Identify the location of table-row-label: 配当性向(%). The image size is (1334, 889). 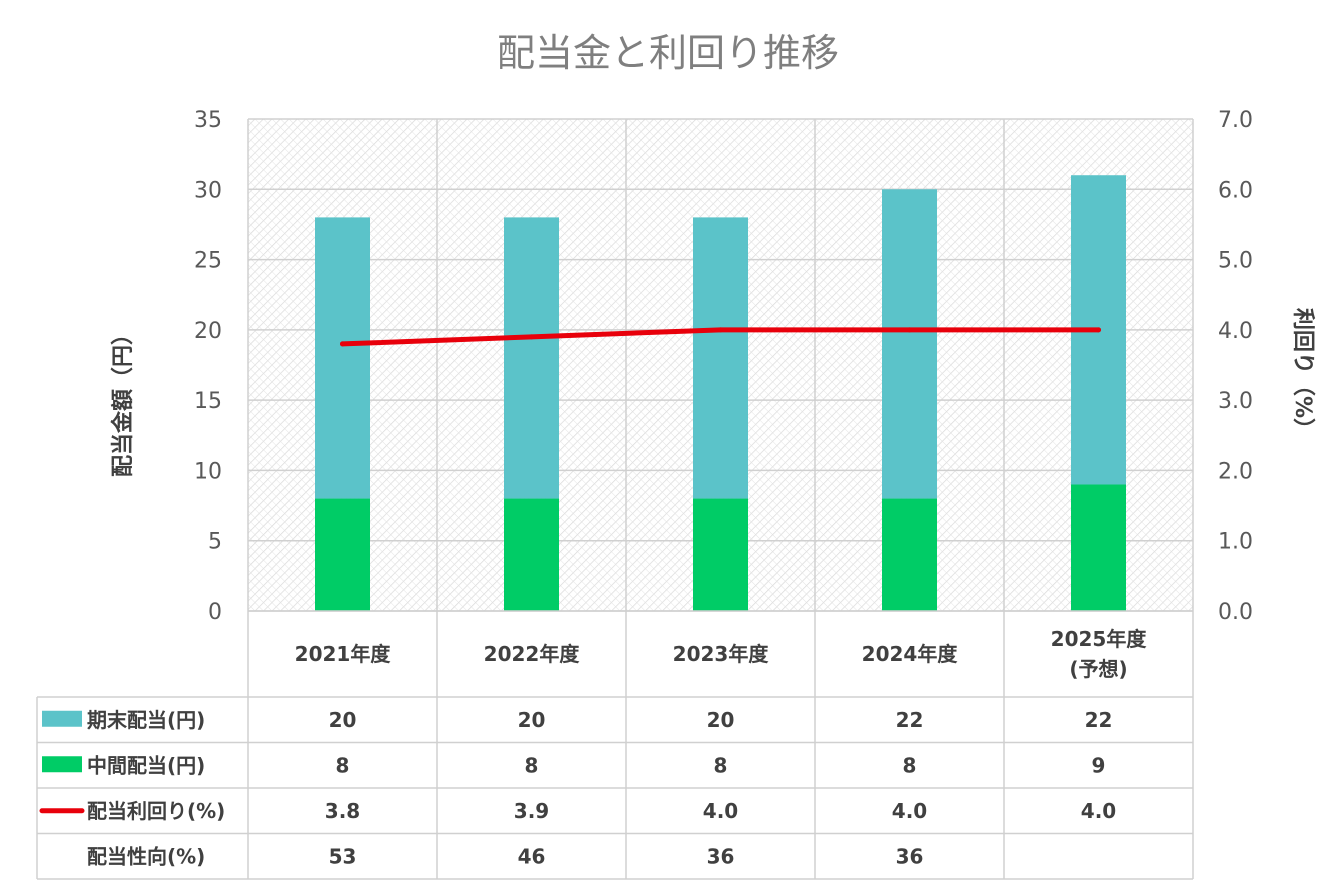
(146, 856).